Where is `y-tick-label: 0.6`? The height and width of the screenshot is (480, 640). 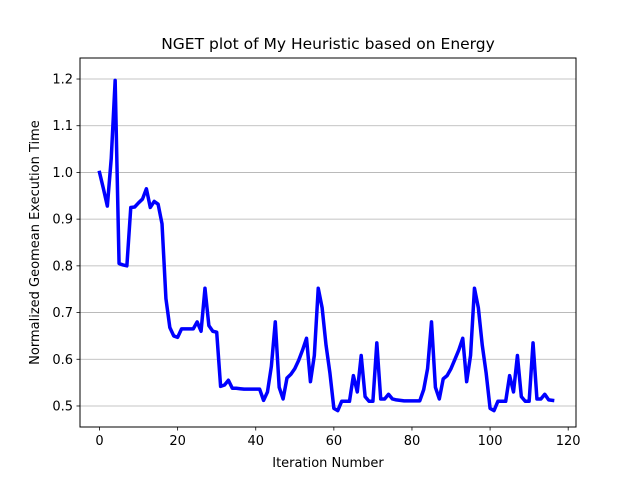 y-tick-label: 0.6 is located at coordinates (62, 360).